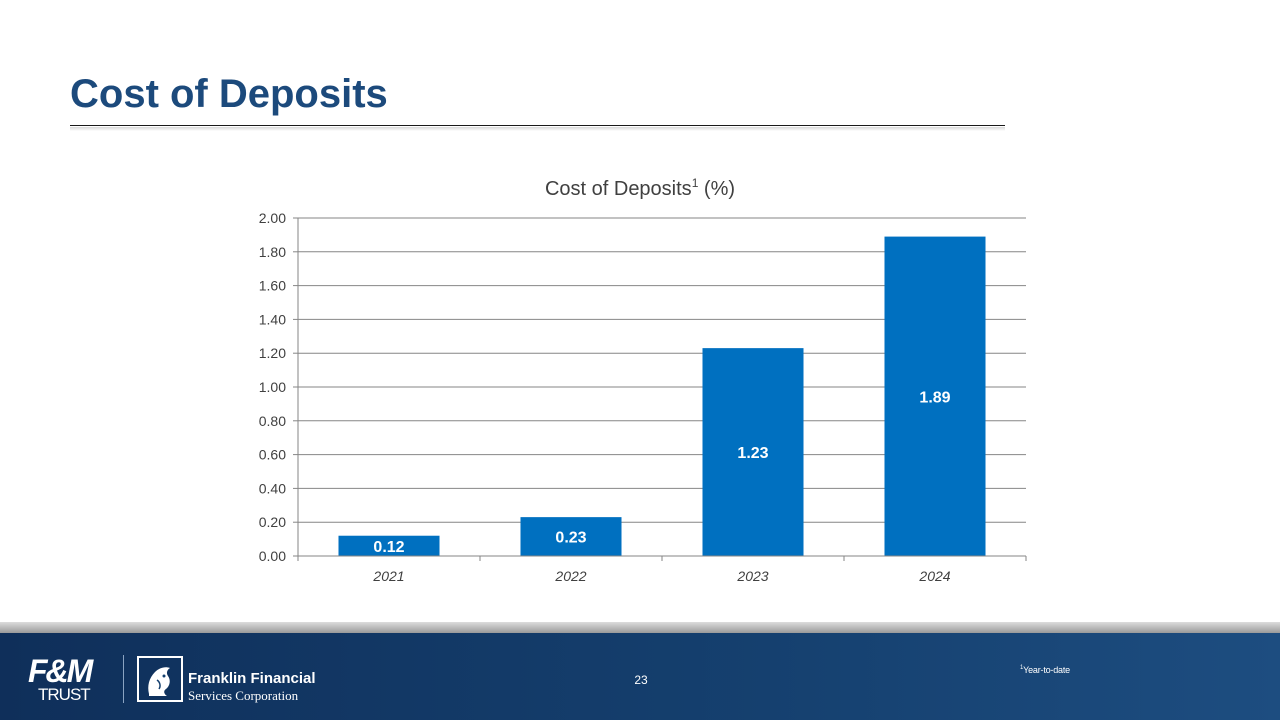 This screenshot has height=720, width=1280. What do you see at coordinates (272, 556) in the screenshot?
I see `y-tick-label: 0.00` at bounding box center [272, 556].